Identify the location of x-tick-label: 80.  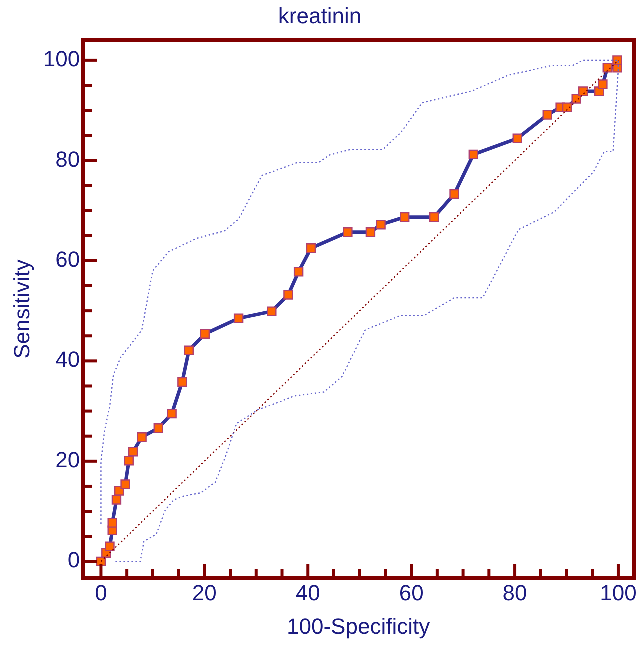
(515, 593).